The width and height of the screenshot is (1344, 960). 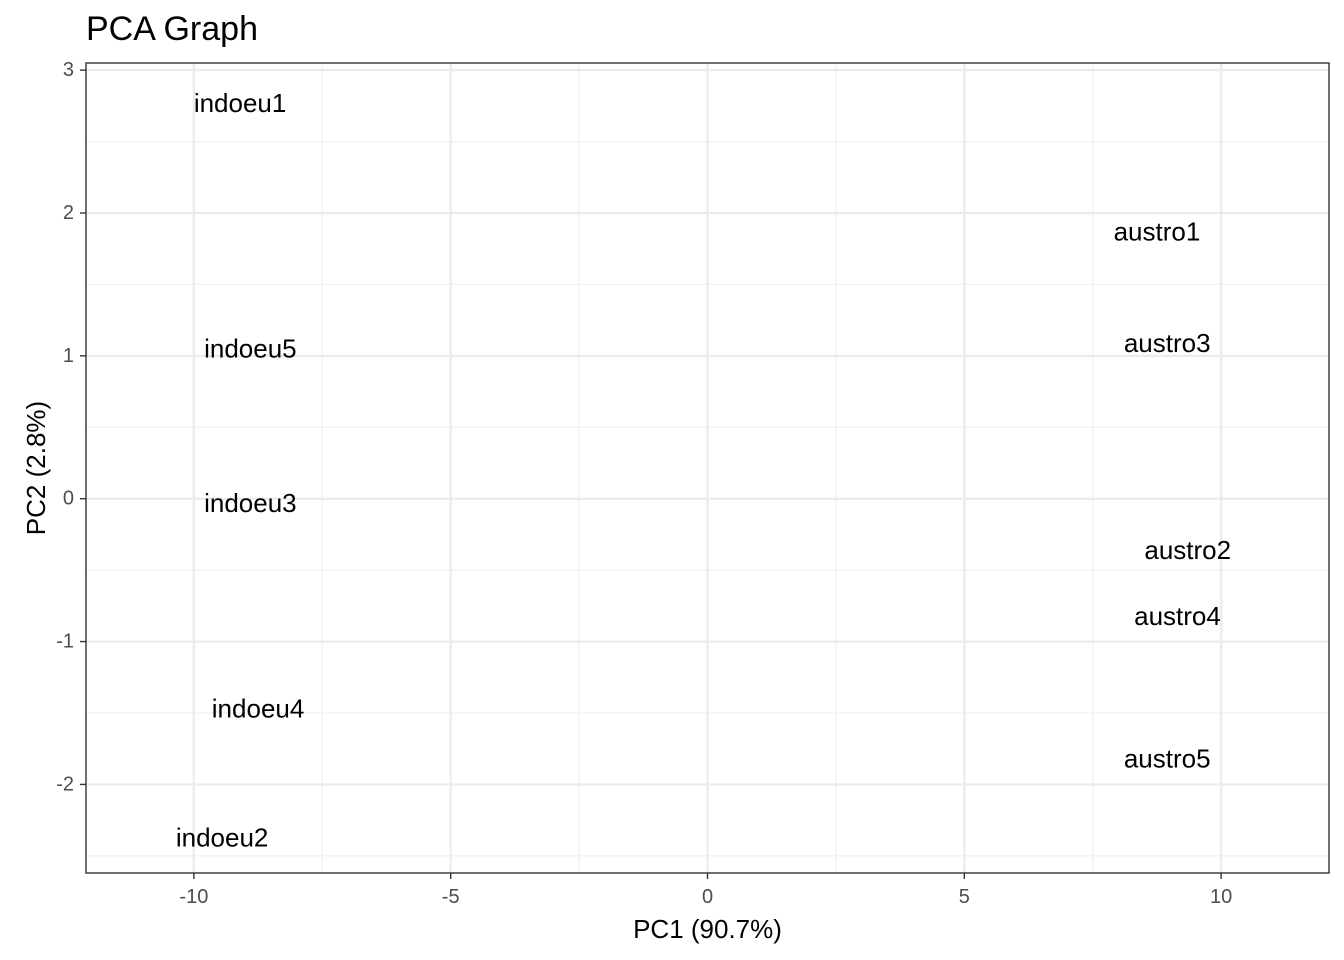 I want to click on point-label-indoeu5: indoeu5, so click(x=250, y=349).